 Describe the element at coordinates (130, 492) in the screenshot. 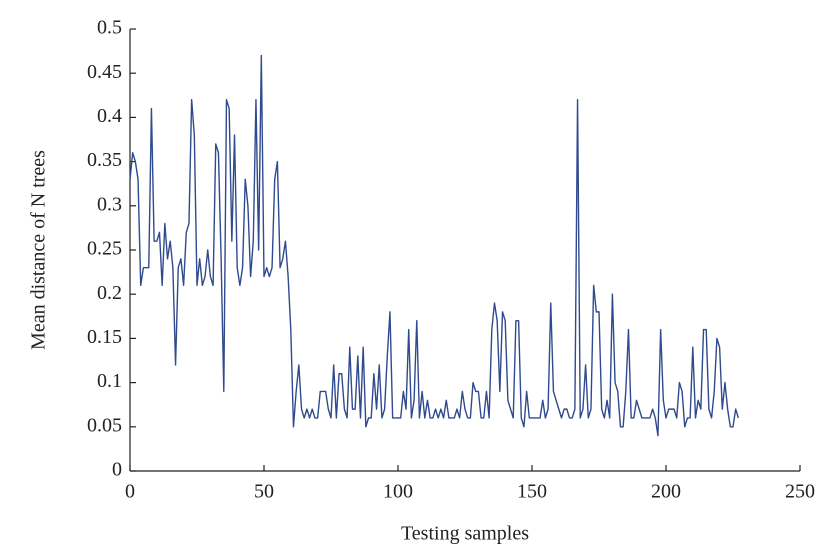

I see `x-tick-label: 0` at that location.